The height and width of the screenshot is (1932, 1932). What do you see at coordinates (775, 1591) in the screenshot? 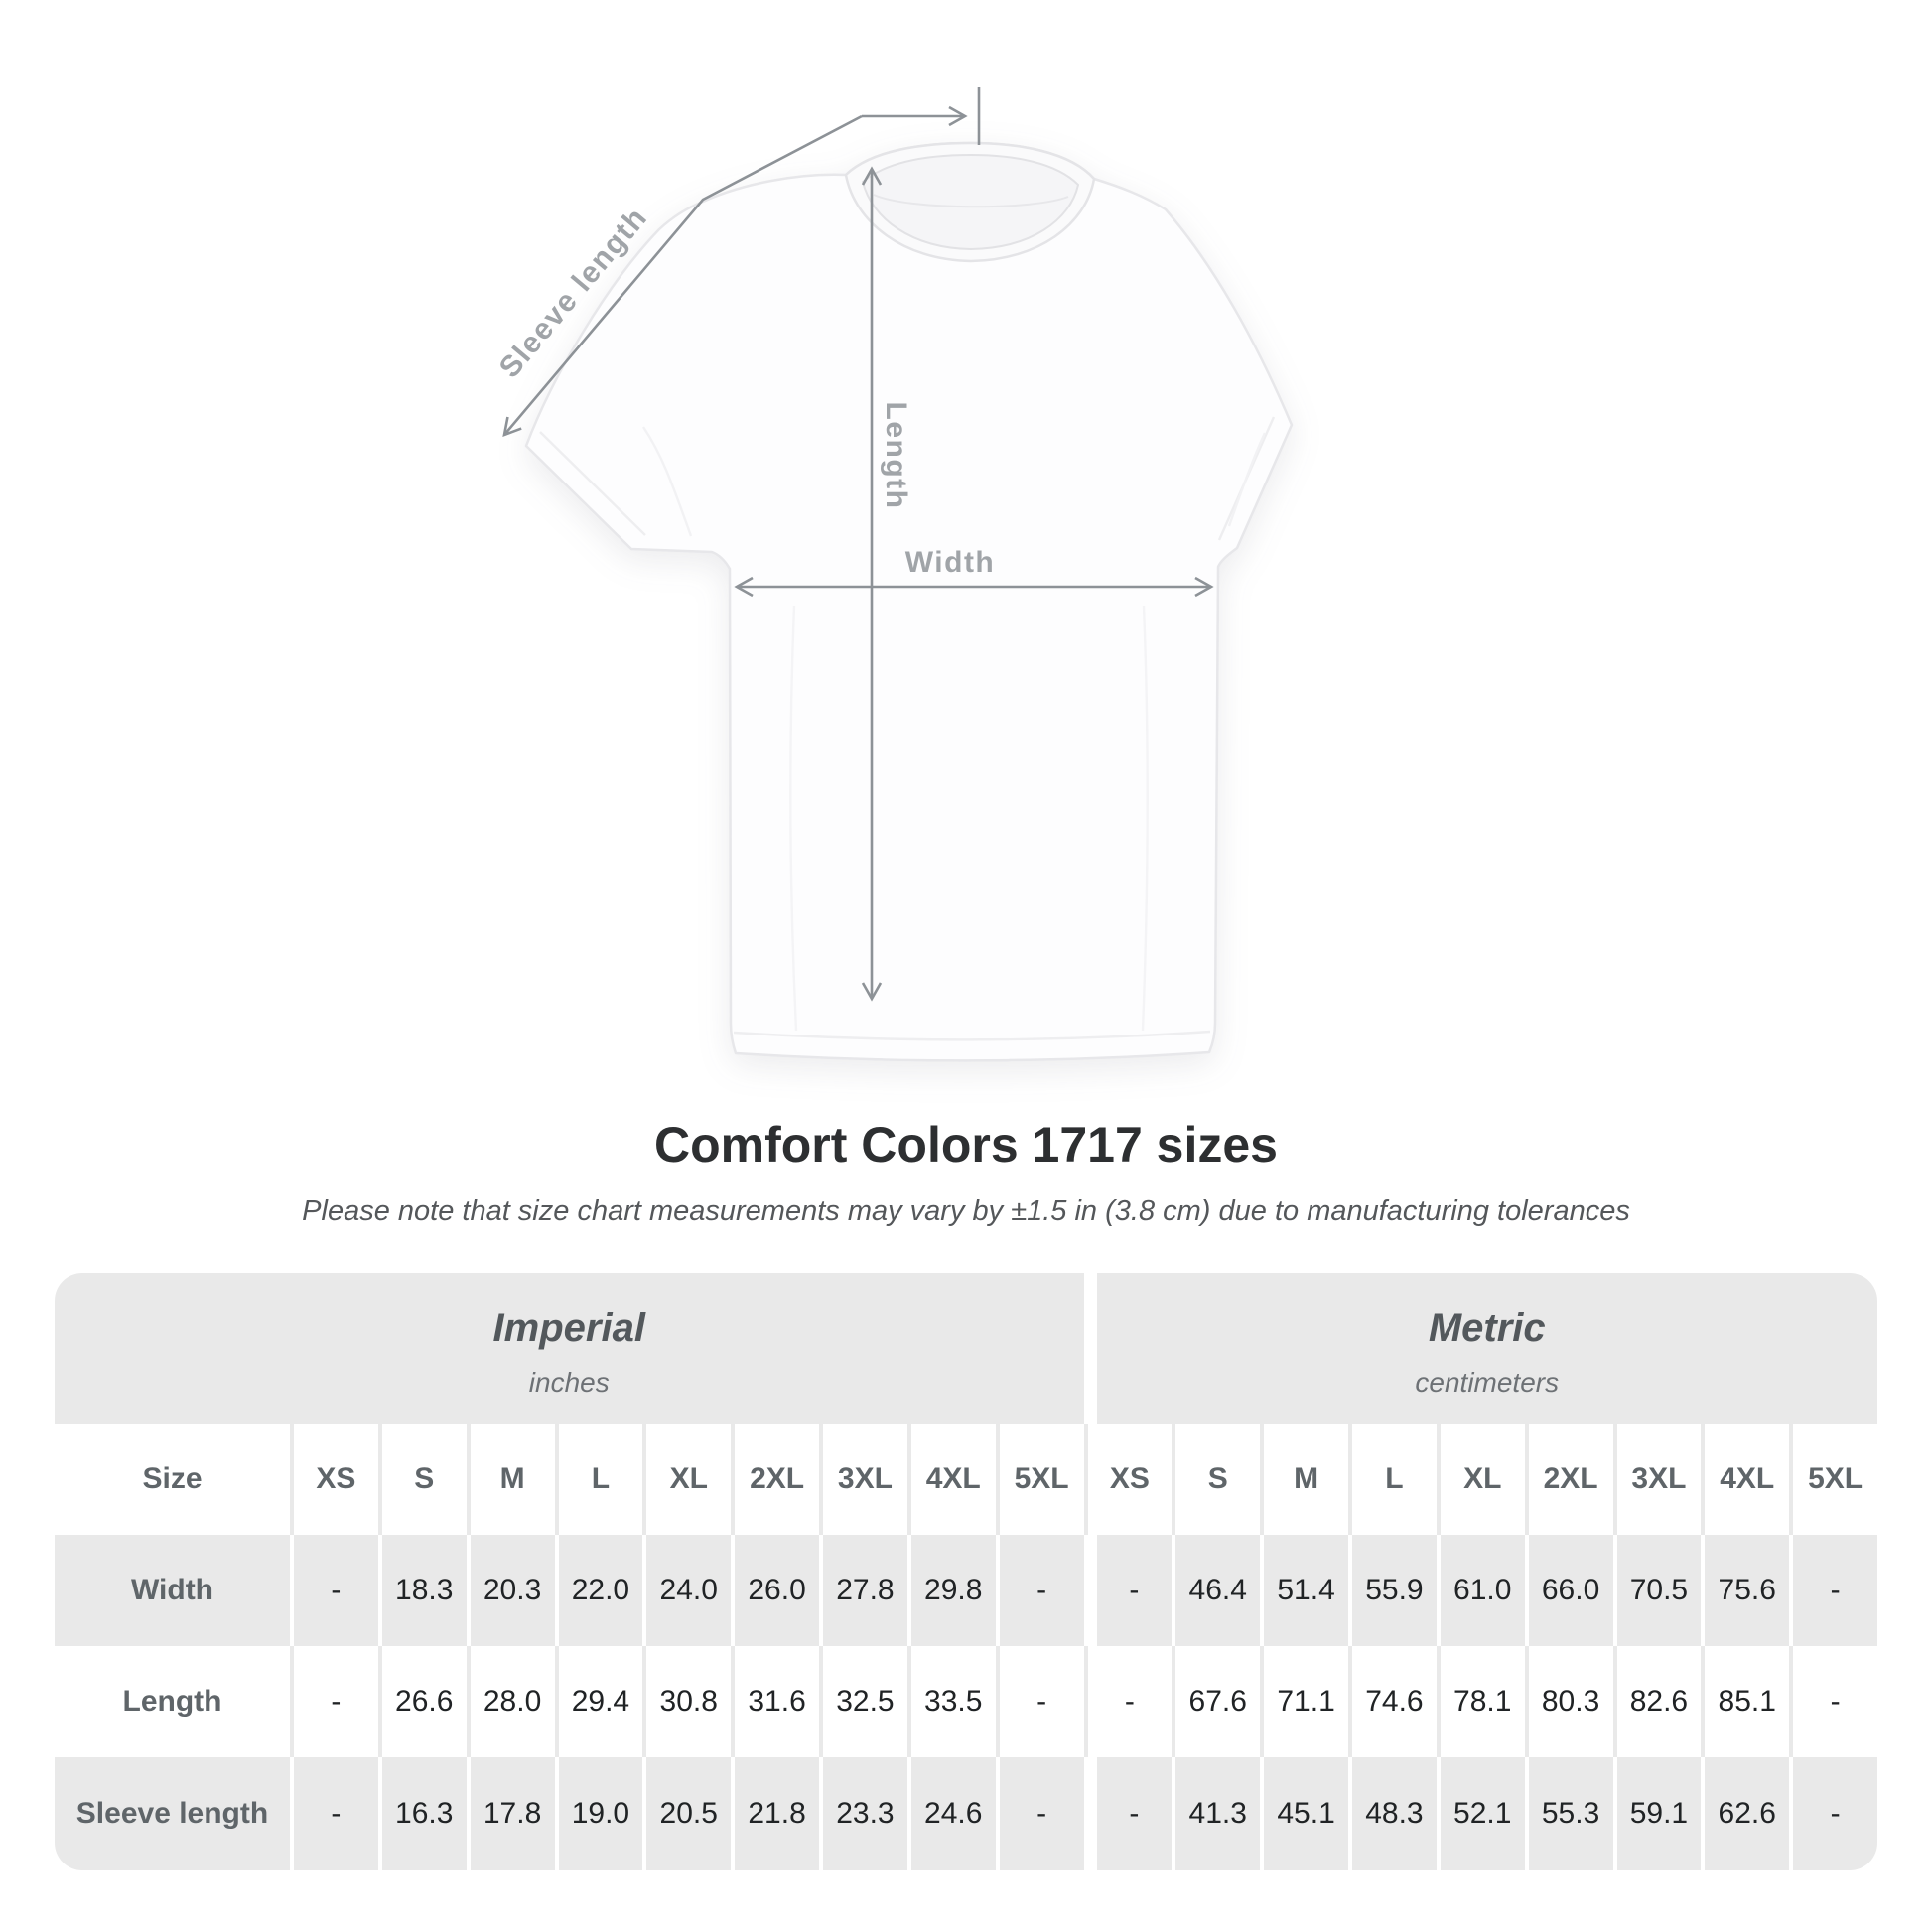
I see `table-cell: 26.0` at bounding box center [775, 1591].